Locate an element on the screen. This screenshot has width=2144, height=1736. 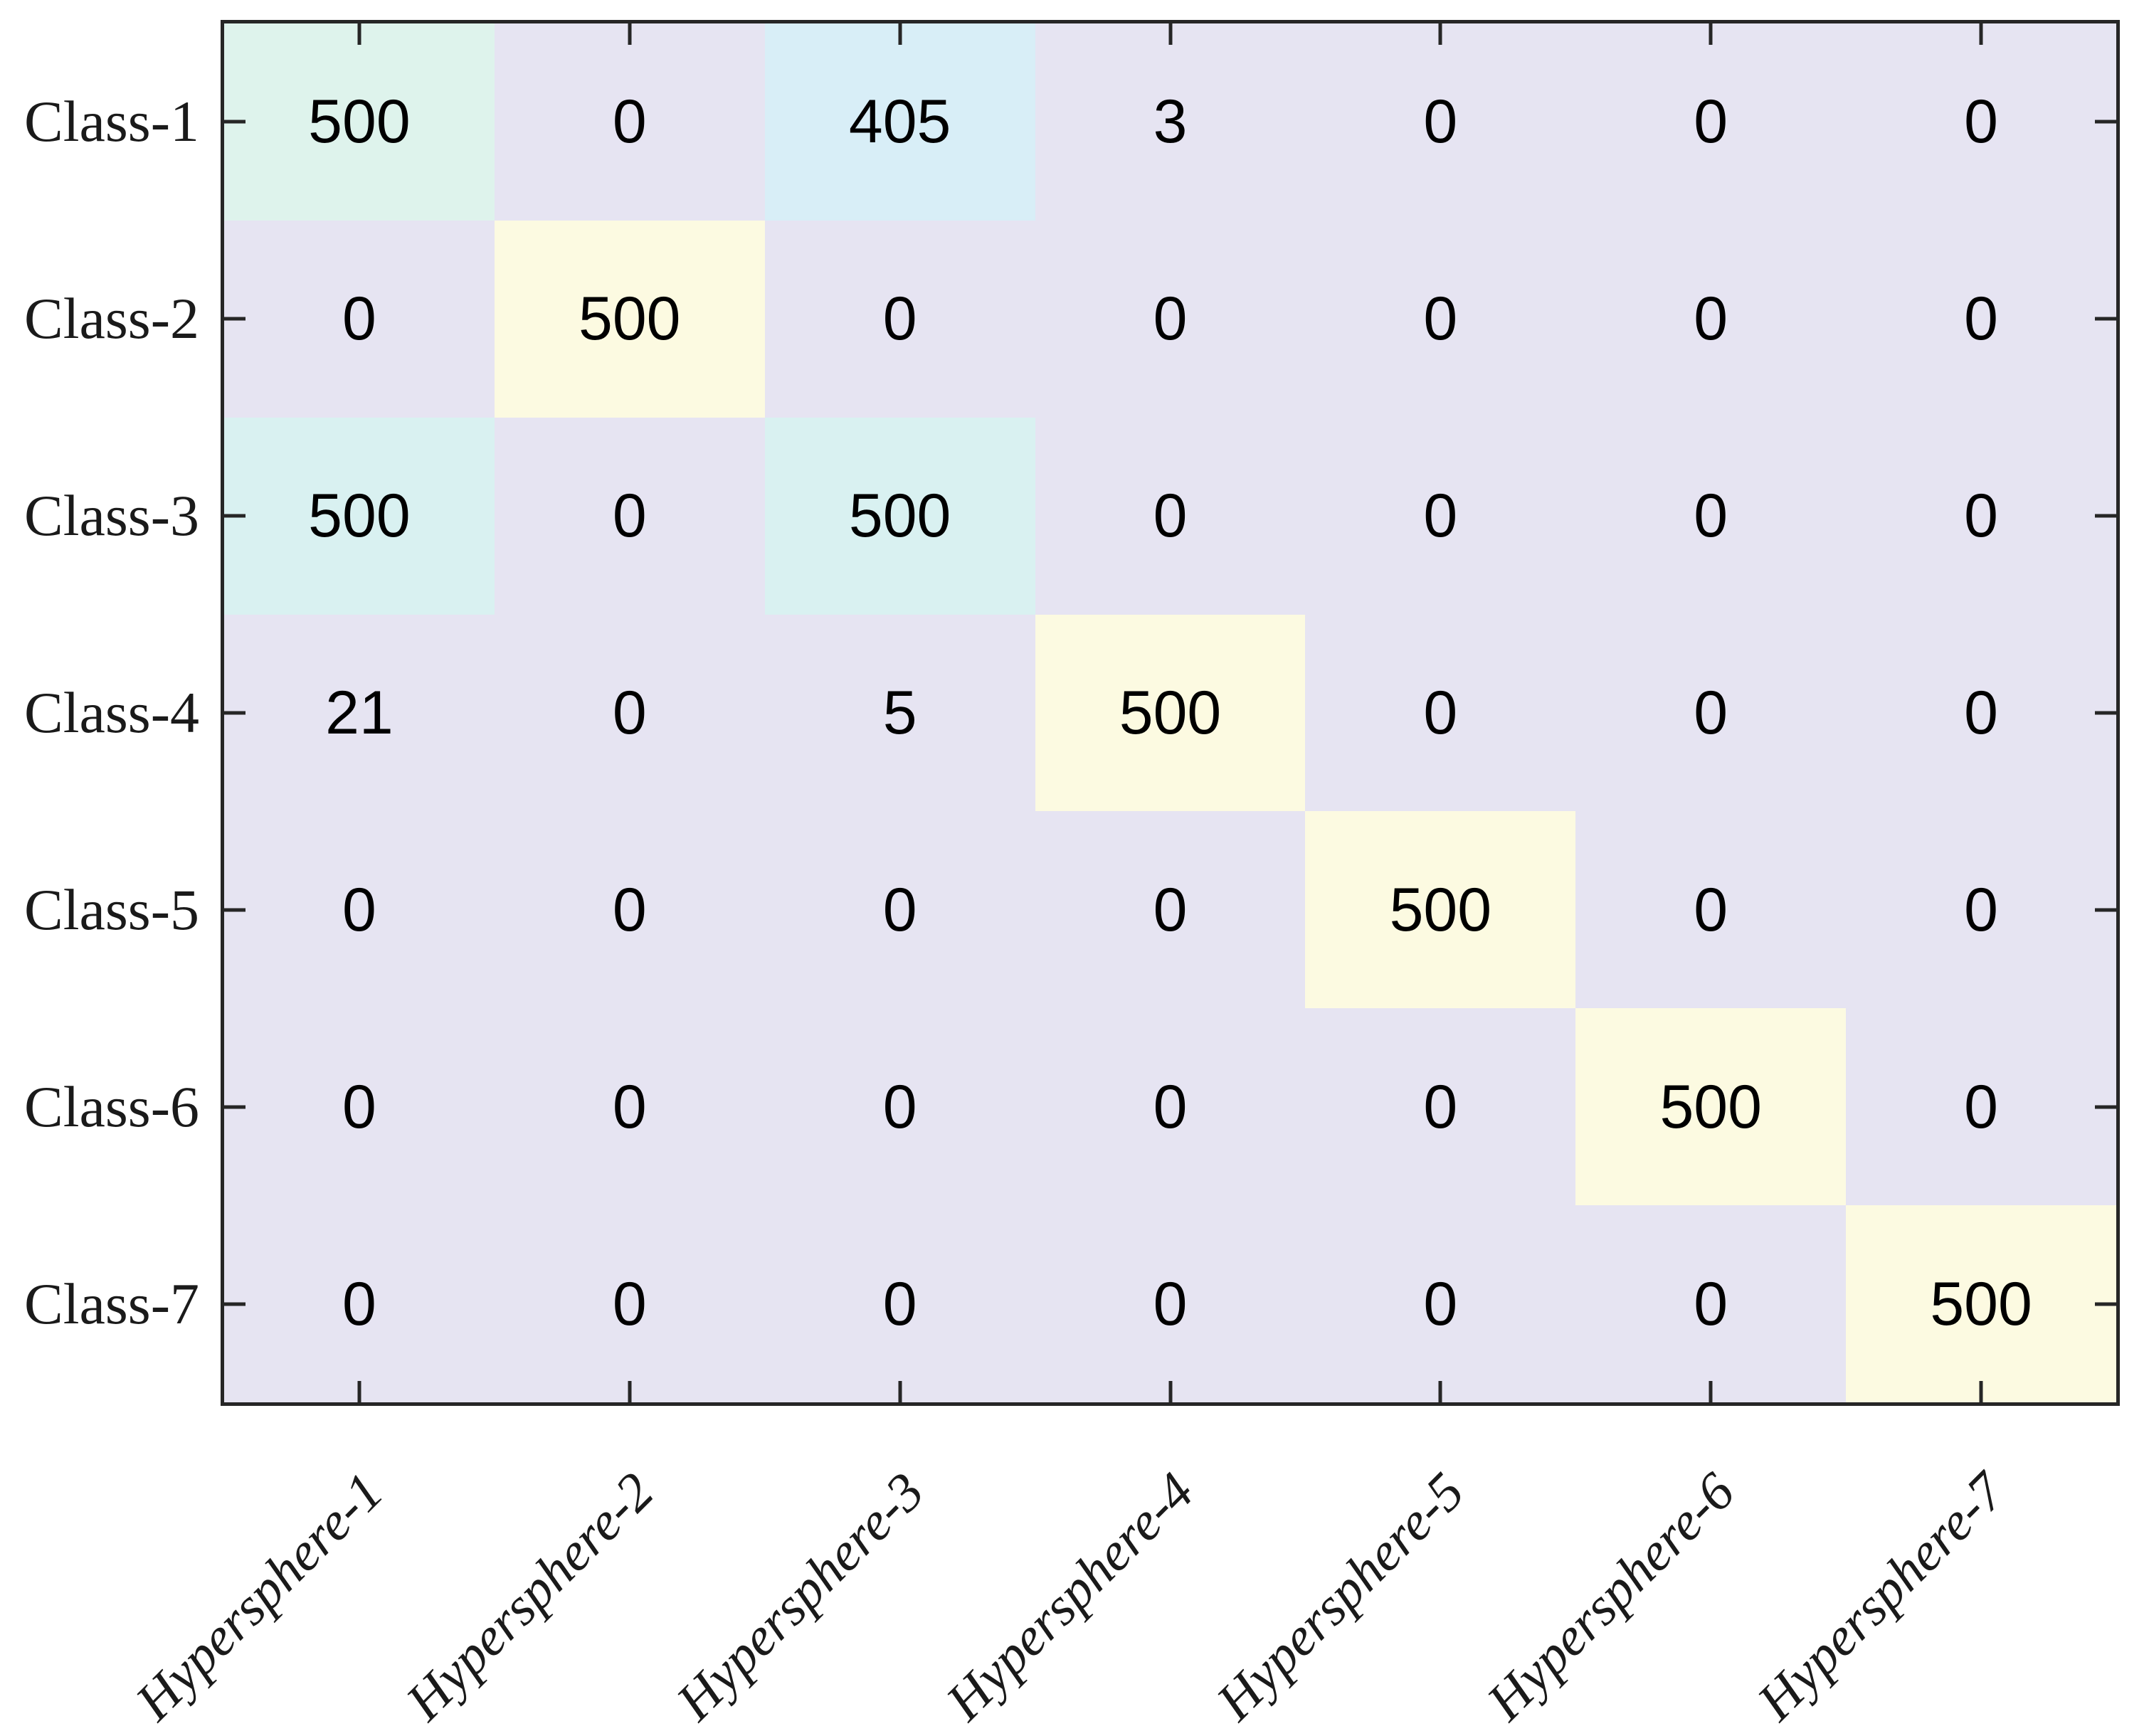
row-label: Class-6 is located at coordinates (111, 1107).